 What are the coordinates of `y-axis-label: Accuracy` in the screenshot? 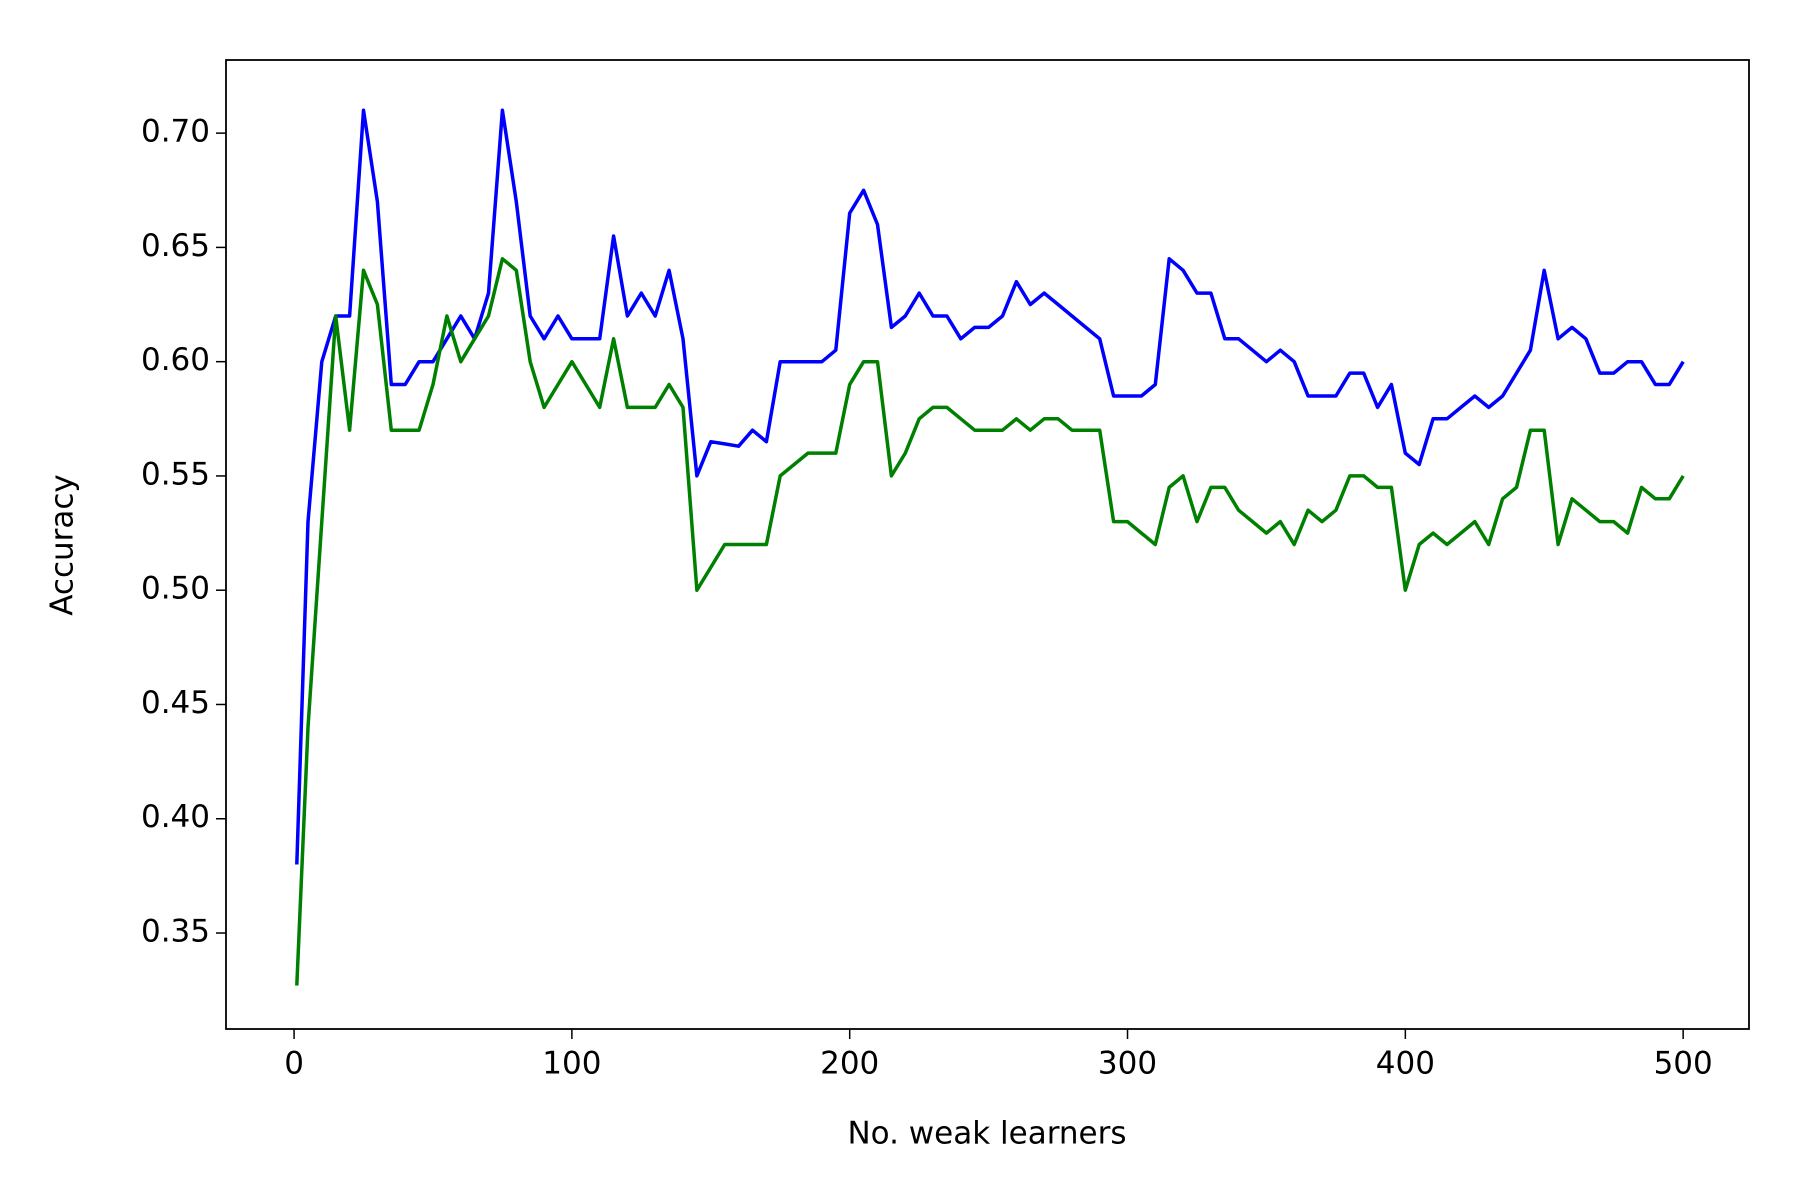 It's located at (63, 545).